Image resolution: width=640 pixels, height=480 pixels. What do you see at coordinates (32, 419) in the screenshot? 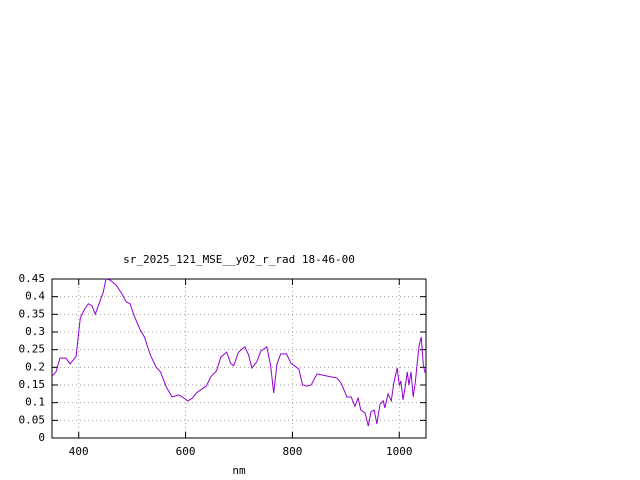
I see `y-tick-label: 0.05` at bounding box center [32, 419].